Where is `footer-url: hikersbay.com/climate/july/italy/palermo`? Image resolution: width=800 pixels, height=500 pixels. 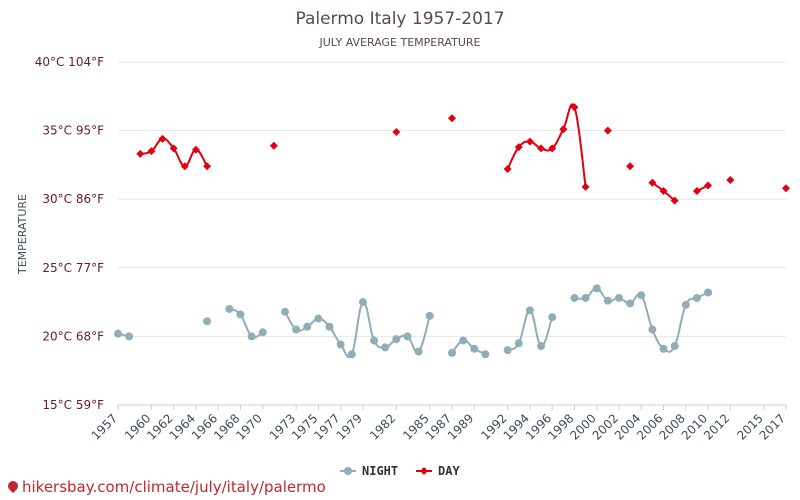 footer-url: hikersbay.com/climate/july/italy/palermo is located at coordinates (174, 487).